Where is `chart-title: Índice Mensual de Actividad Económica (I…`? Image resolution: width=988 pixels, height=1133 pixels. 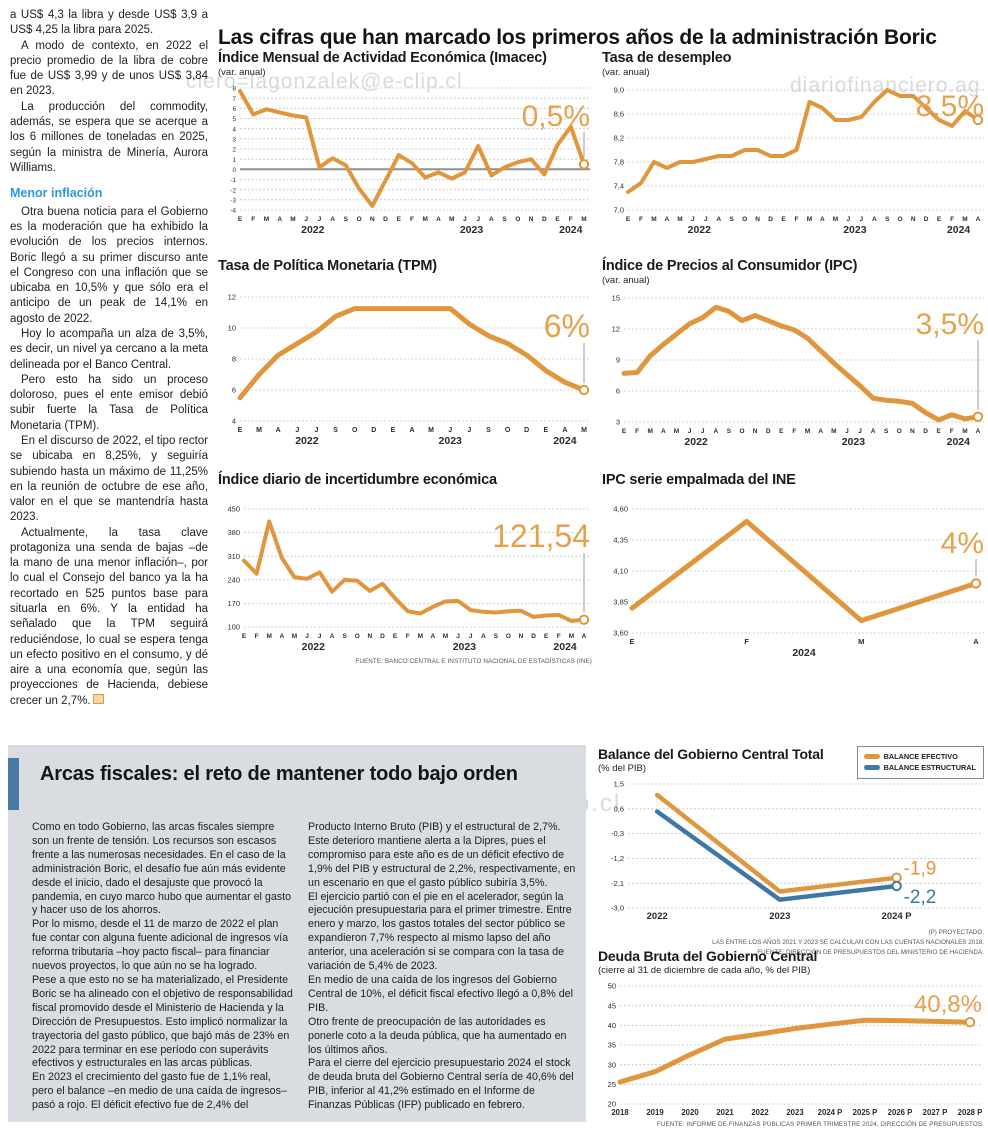 chart-title: Índice Mensual de Actividad Económica (I… is located at coordinates (382, 58).